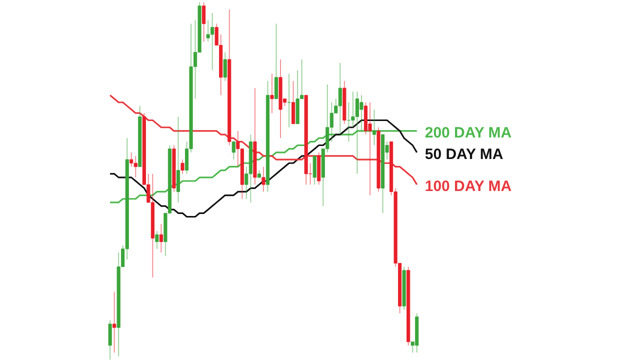  I want to click on series-label: 100 DAY MA, so click(468, 187).